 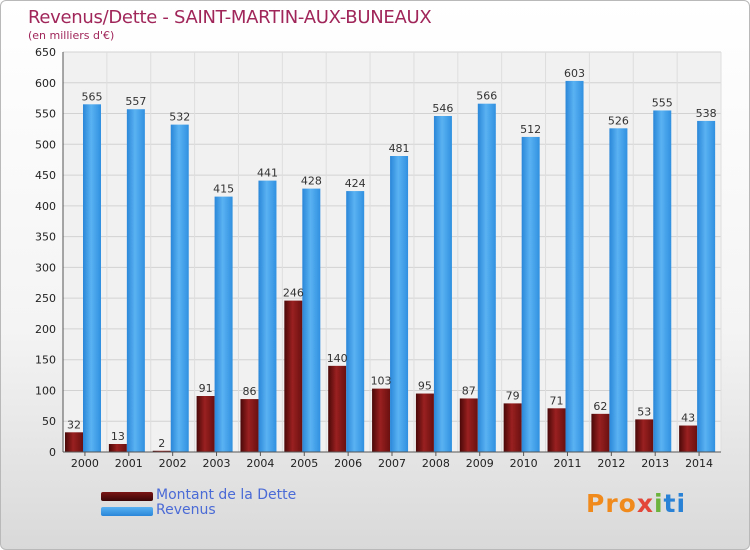 I want to click on legend-swatch-revenus, so click(x=127, y=511).